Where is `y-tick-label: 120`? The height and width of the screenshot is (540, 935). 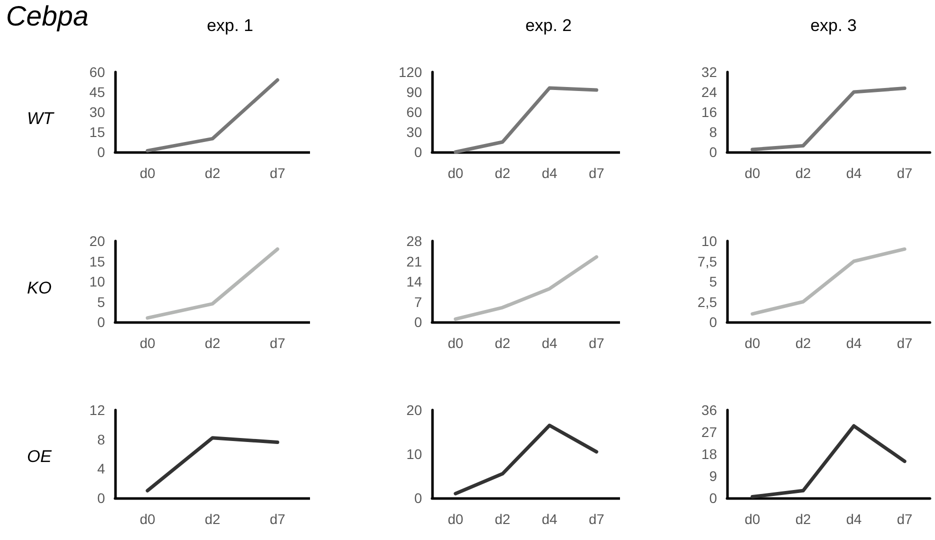 y-tick-label: 120 is located at coordinates (410, 72).